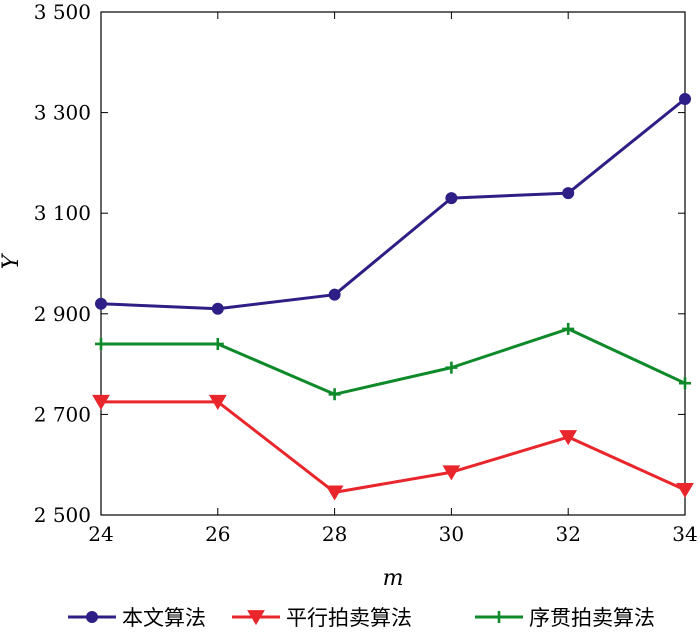 The width and height of the screenshot is (700, 633). I want to click on series-3-line, so click(393, 361).